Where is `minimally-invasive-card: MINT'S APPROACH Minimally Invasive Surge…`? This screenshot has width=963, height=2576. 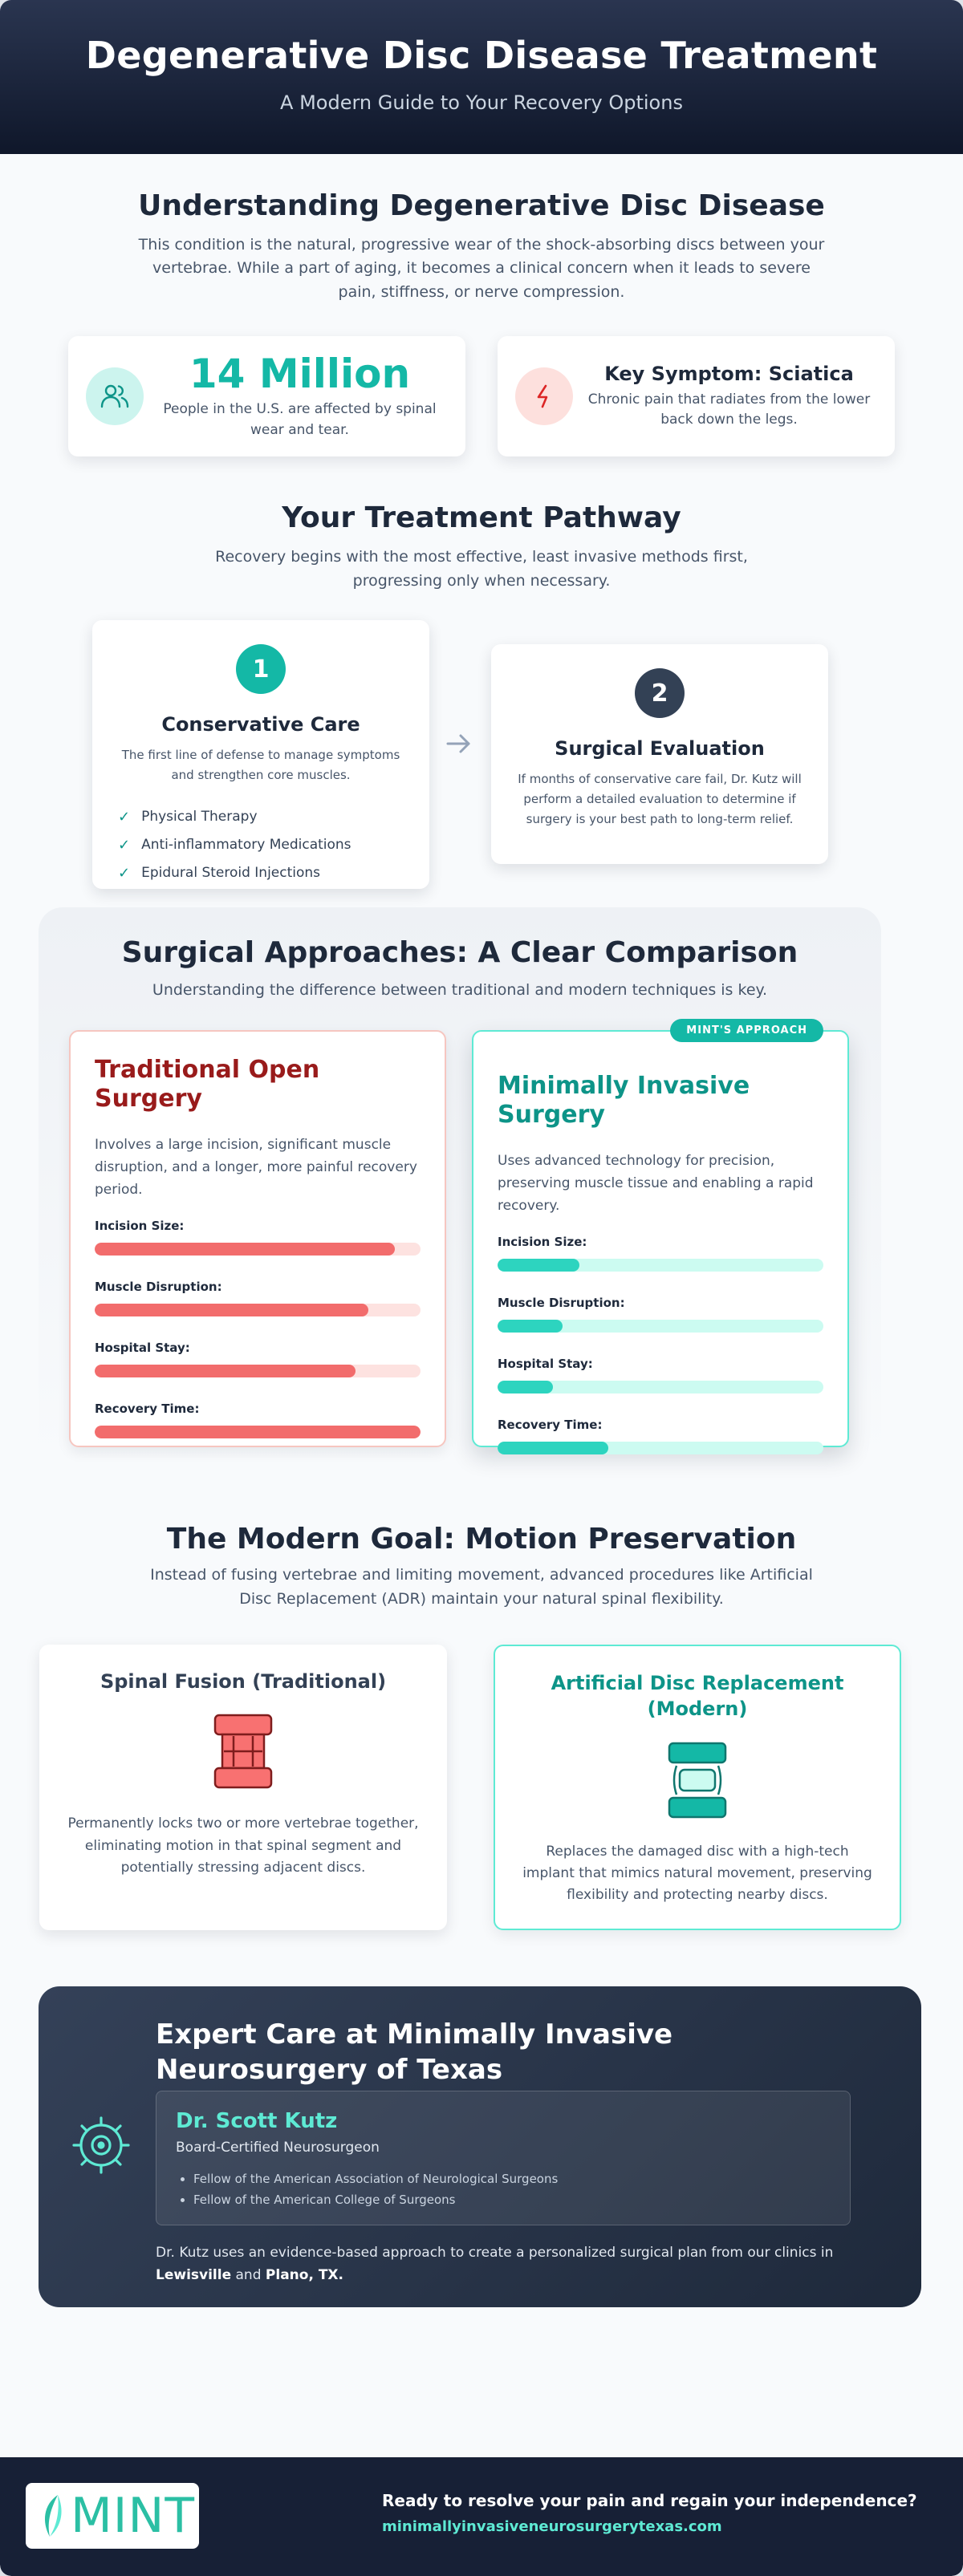 minimally-invasive-card: MINT'S APPROACH Minimally Invasive Surge… is located at coordinates (660, 1236).